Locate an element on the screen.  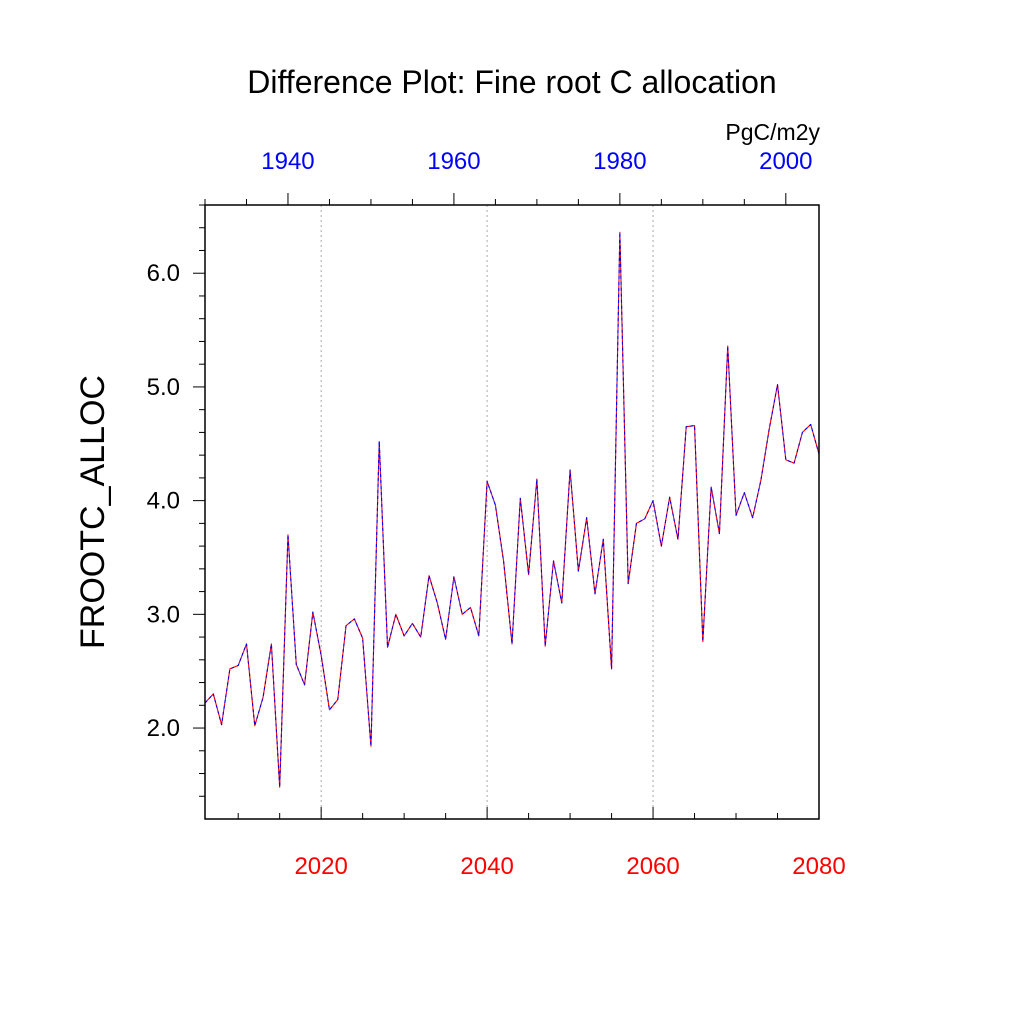
x-top-tick-label: 1980 is located at coordinates (619, 161).